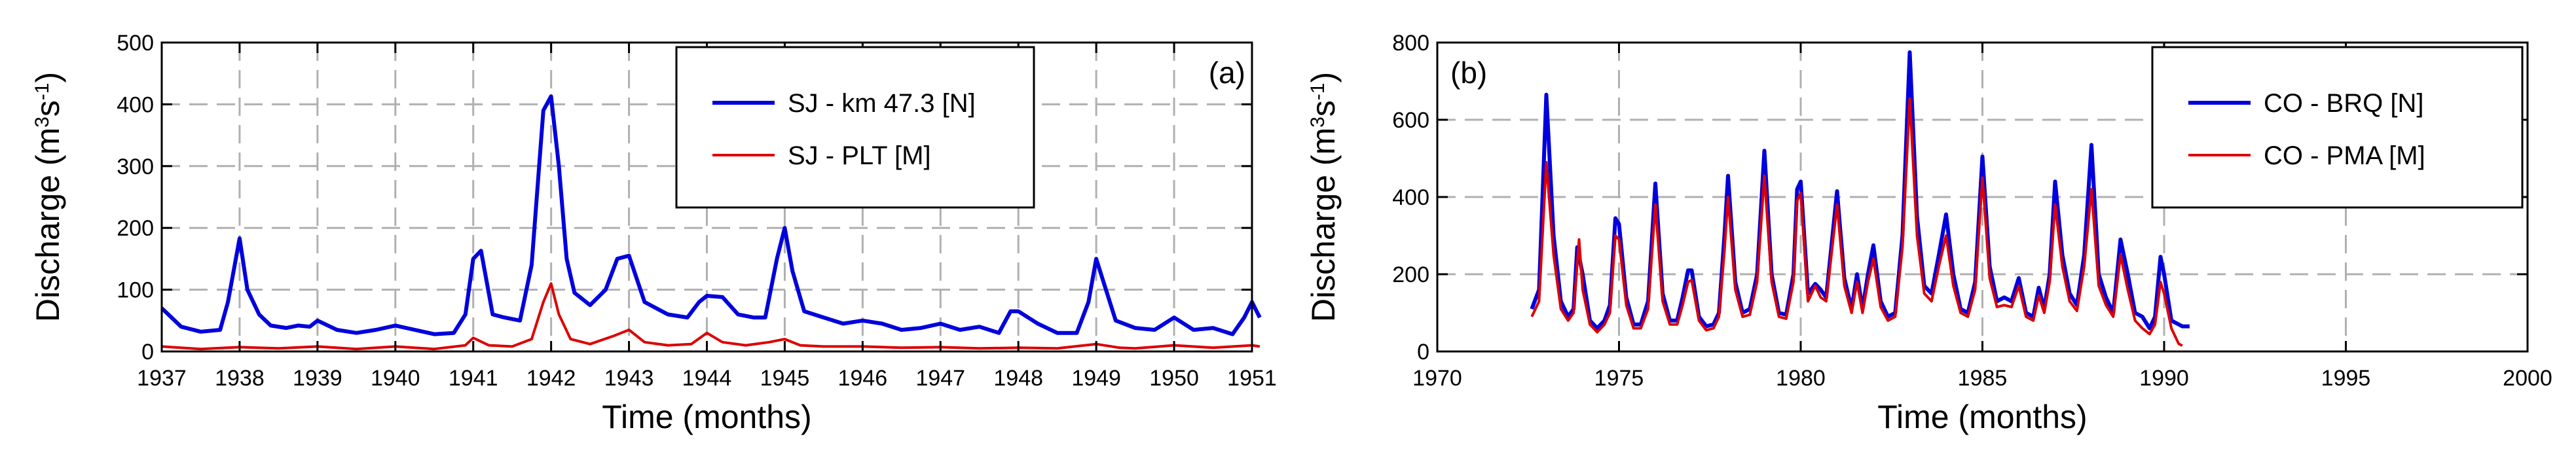  I want to click on y-tick-label: 500, so click(135, 43).